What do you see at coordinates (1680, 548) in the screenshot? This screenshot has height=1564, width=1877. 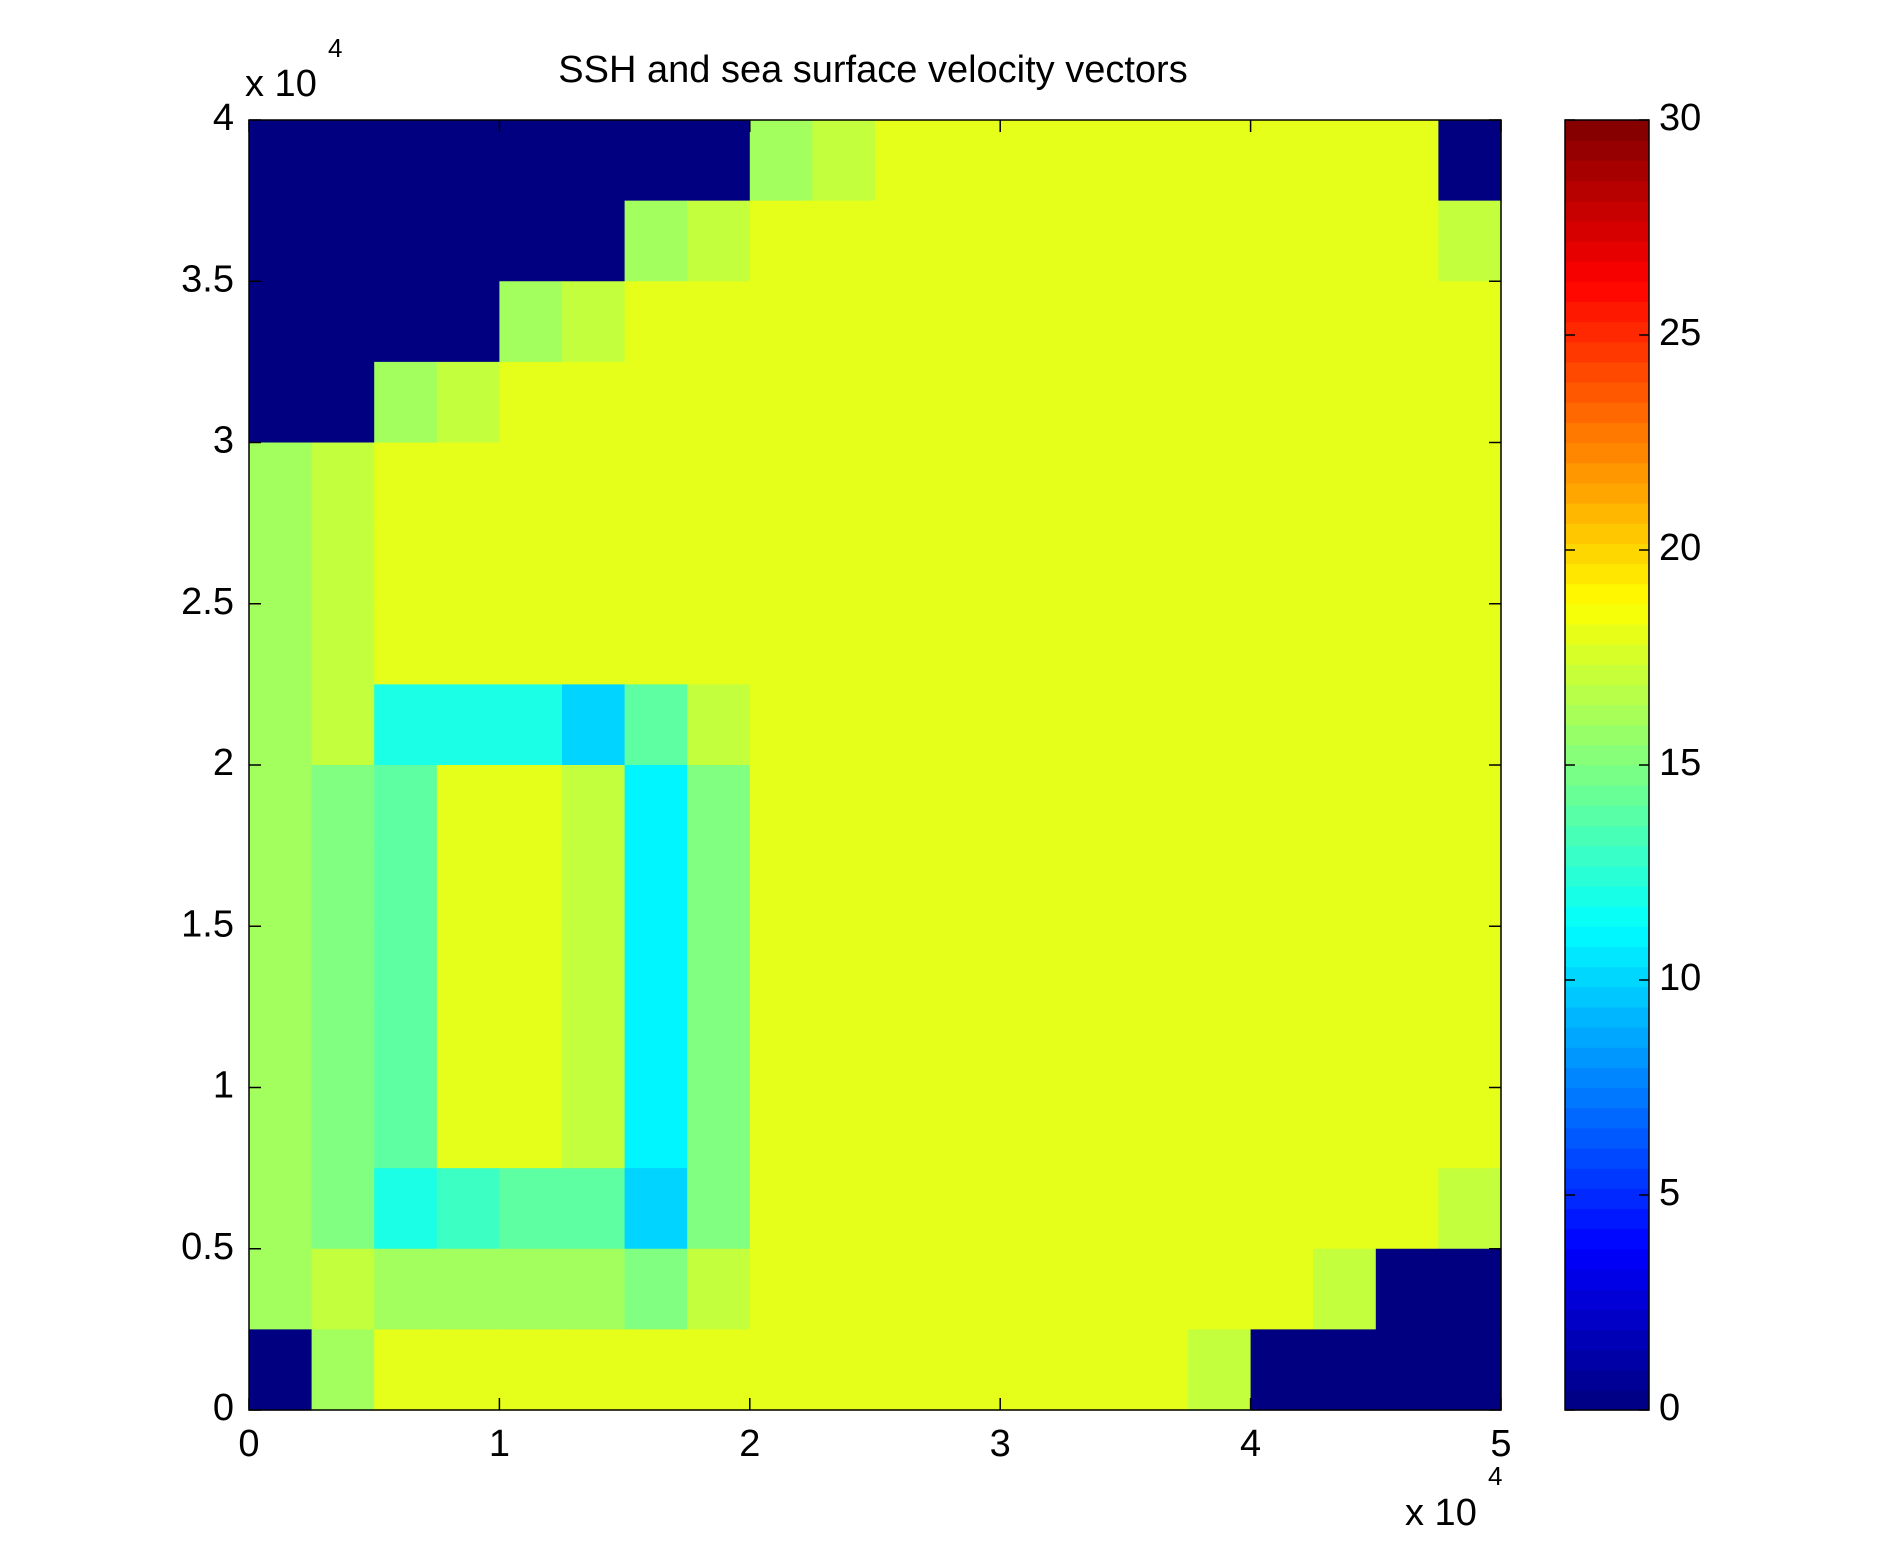 I see `colorbar-tick-label: 20` at bounding box center [1680, 548].